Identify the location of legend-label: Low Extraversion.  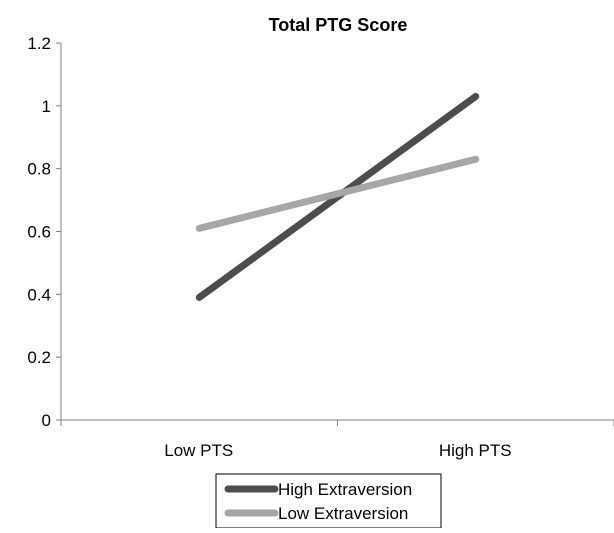
(343, 513).